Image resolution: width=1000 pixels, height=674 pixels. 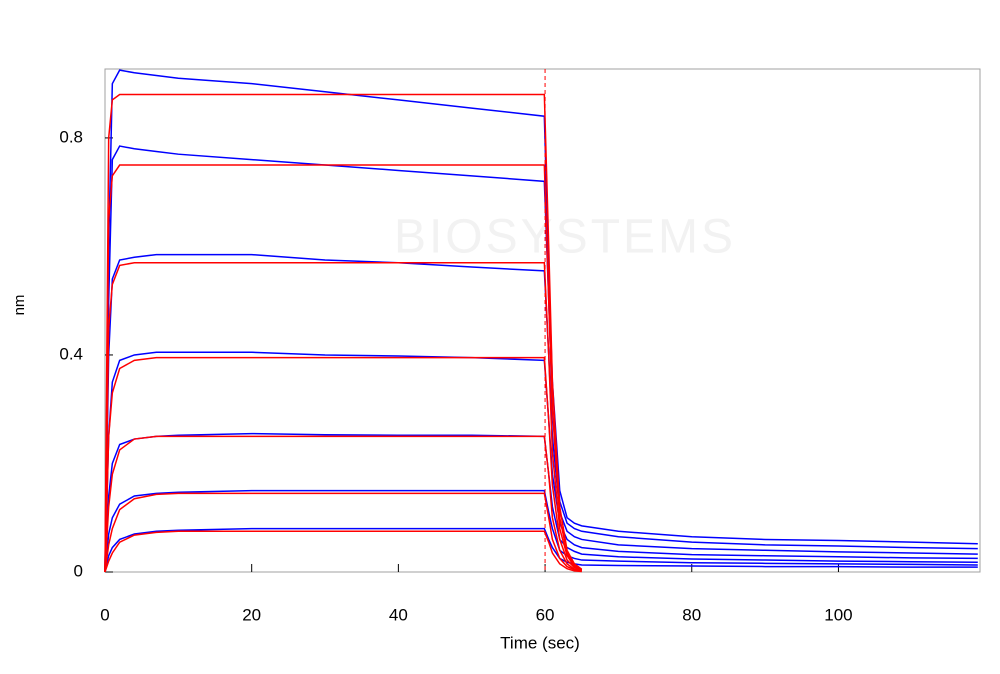 What do you see at coordinates (545, 614) in the screenshot?
I see `x-tick-label: 60` at bounding box center [545, 614].